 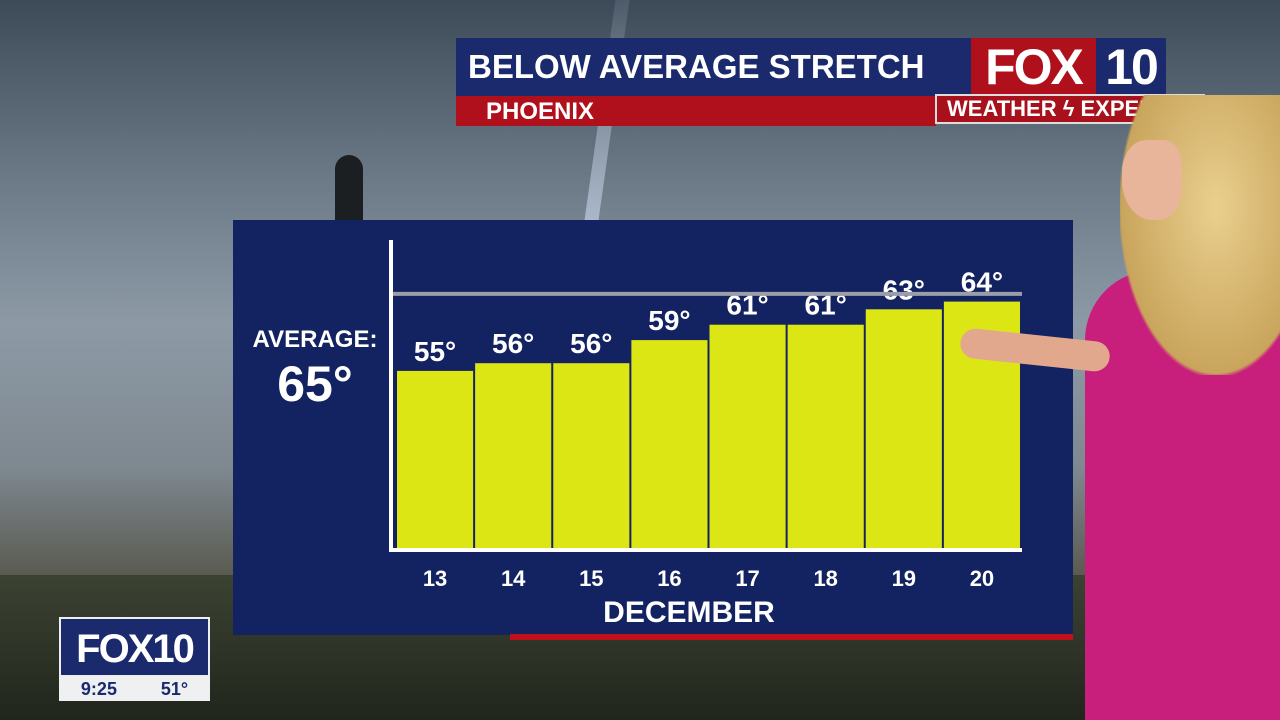 What do you see at coordinates (689, 612) in the screenshot?
I see `x-axis-label: DECEMBER` at bounding box center [689, 612].